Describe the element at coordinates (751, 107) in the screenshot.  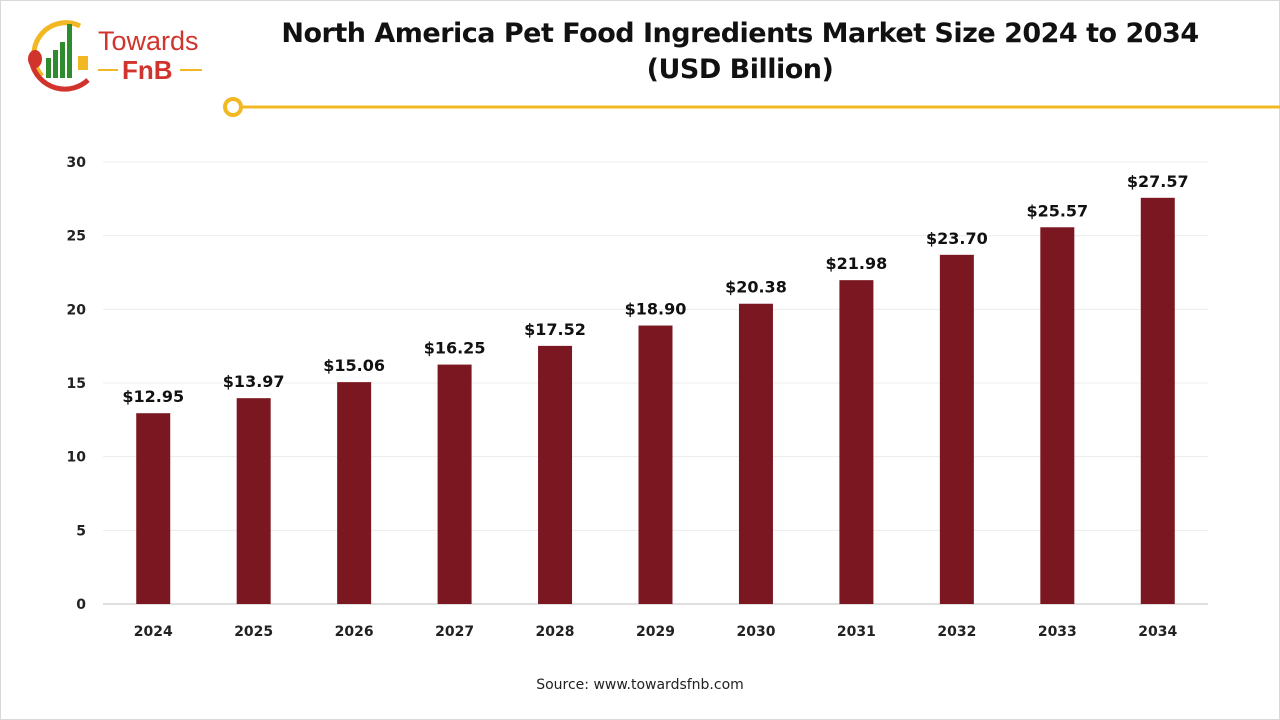
I see `accent-divider` at that location.